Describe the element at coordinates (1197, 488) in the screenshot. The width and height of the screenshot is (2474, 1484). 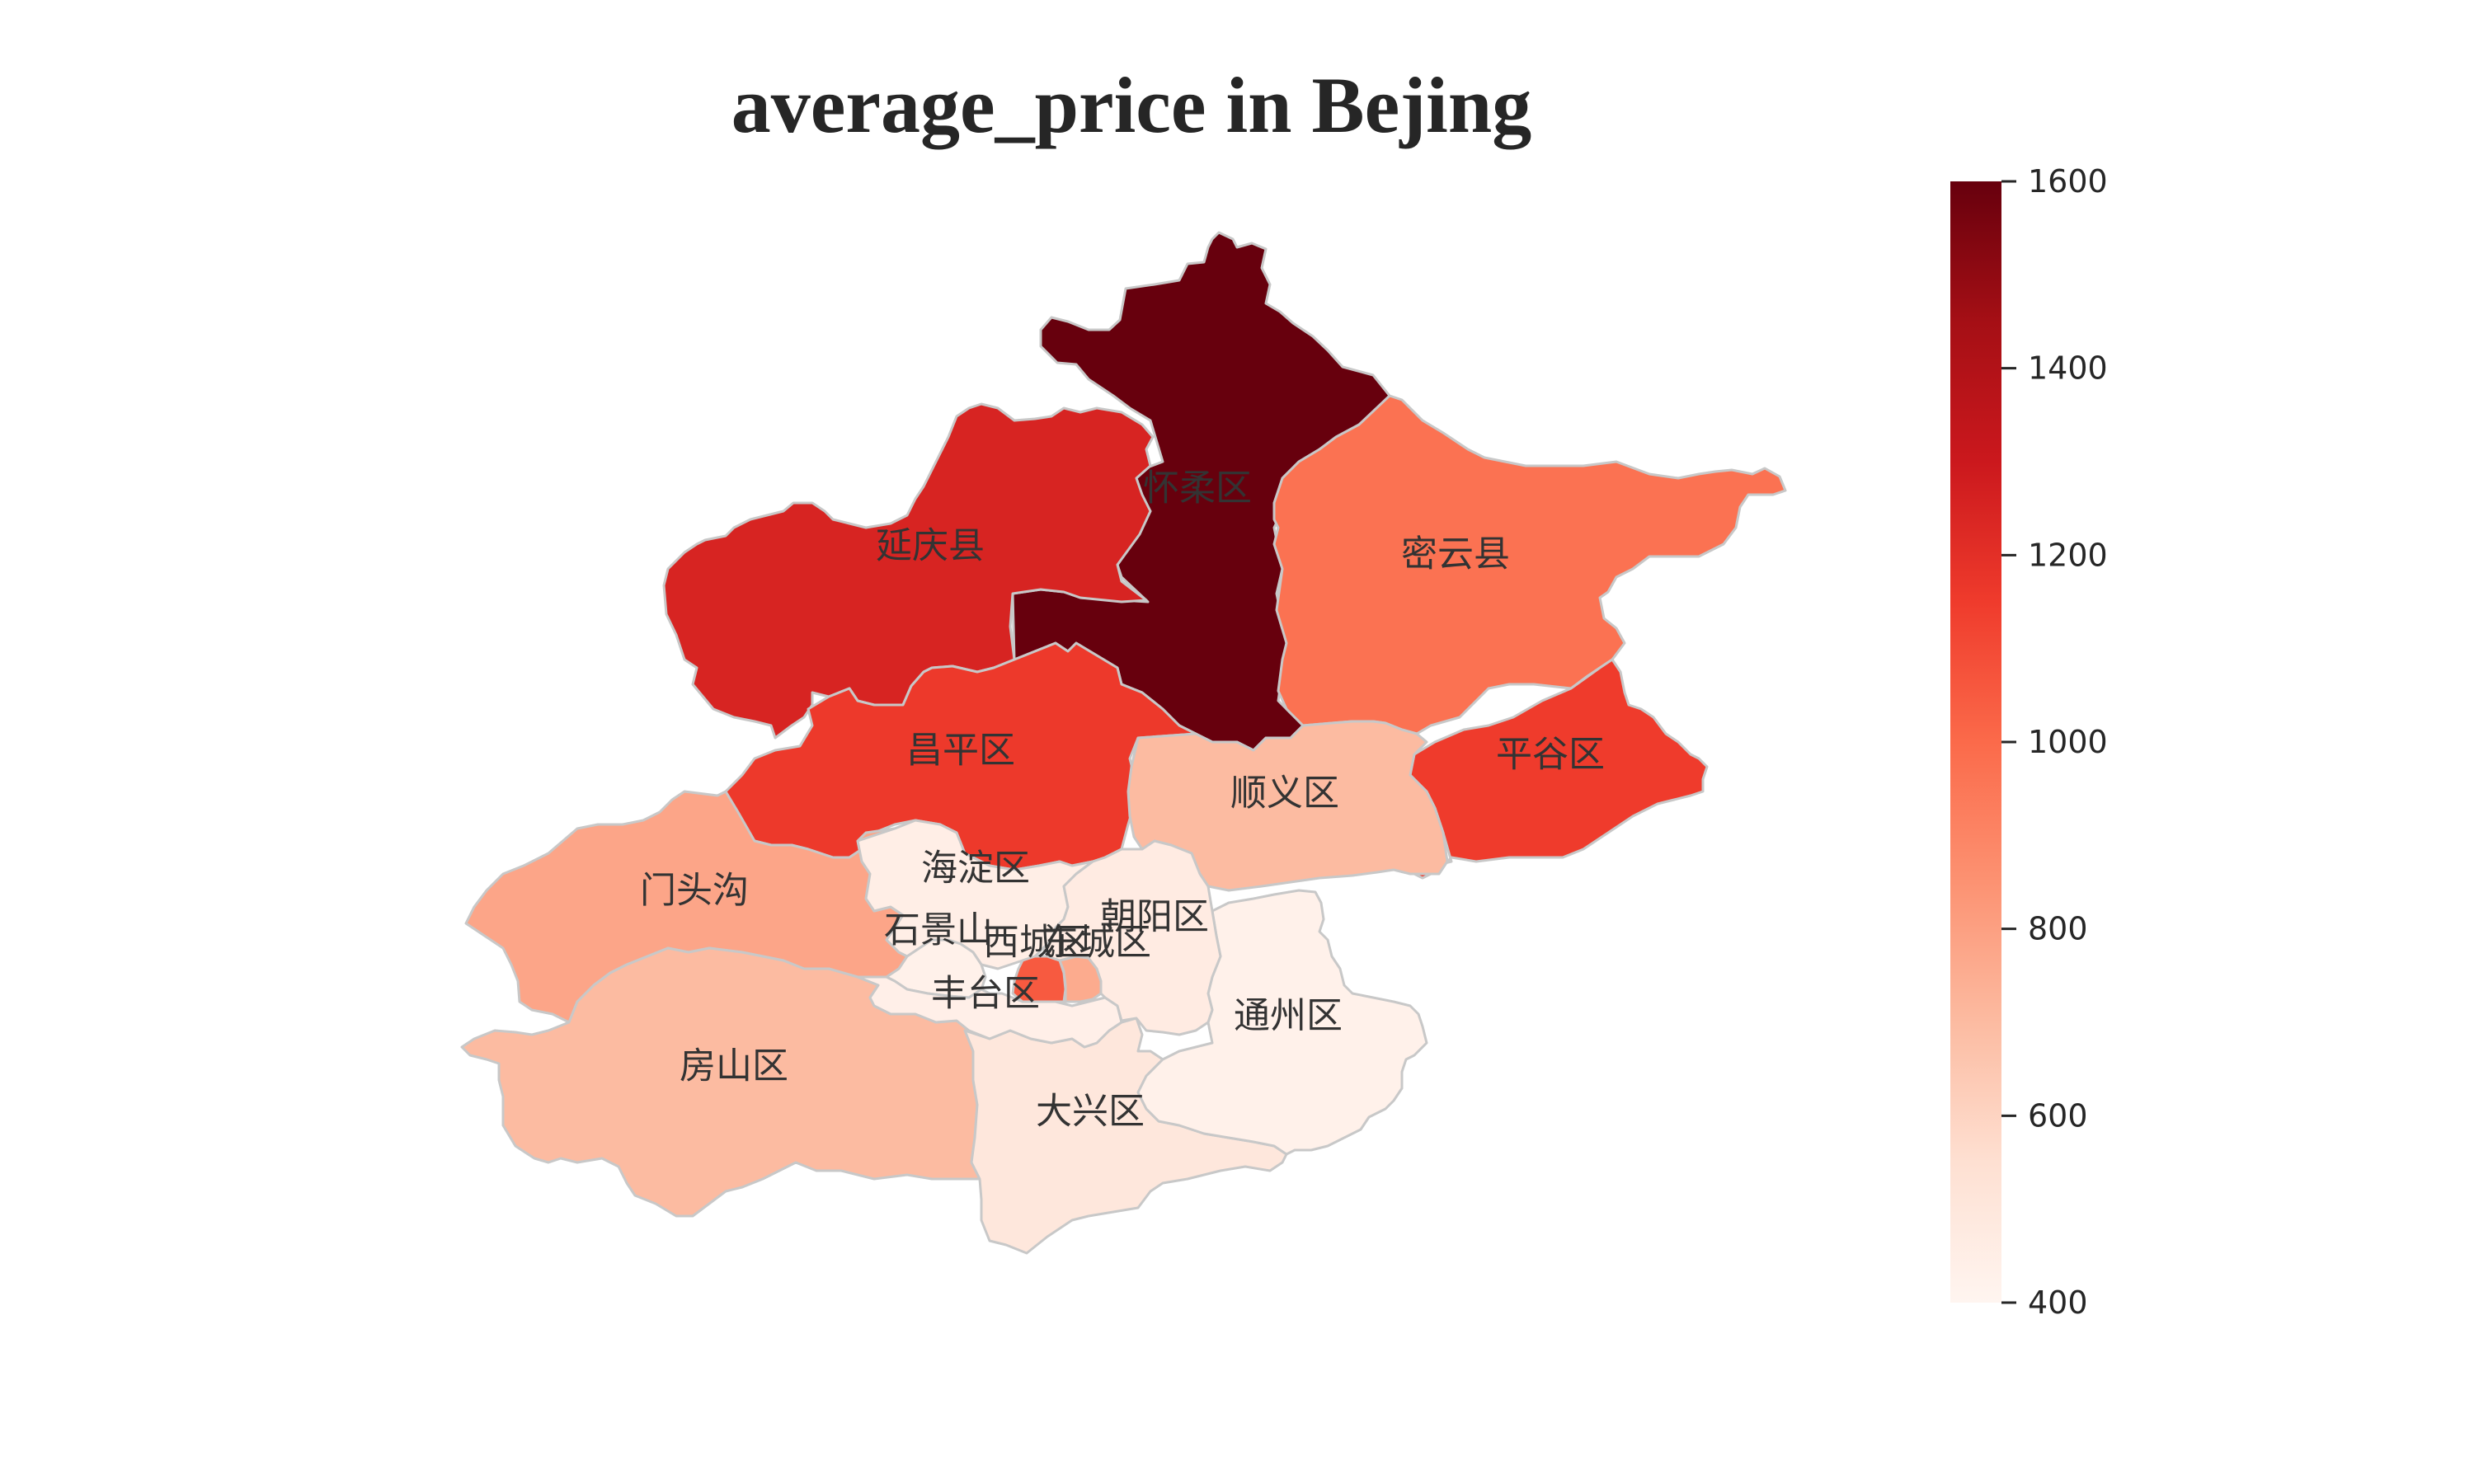
I see `label-huairou: 怀柔区` at that location.